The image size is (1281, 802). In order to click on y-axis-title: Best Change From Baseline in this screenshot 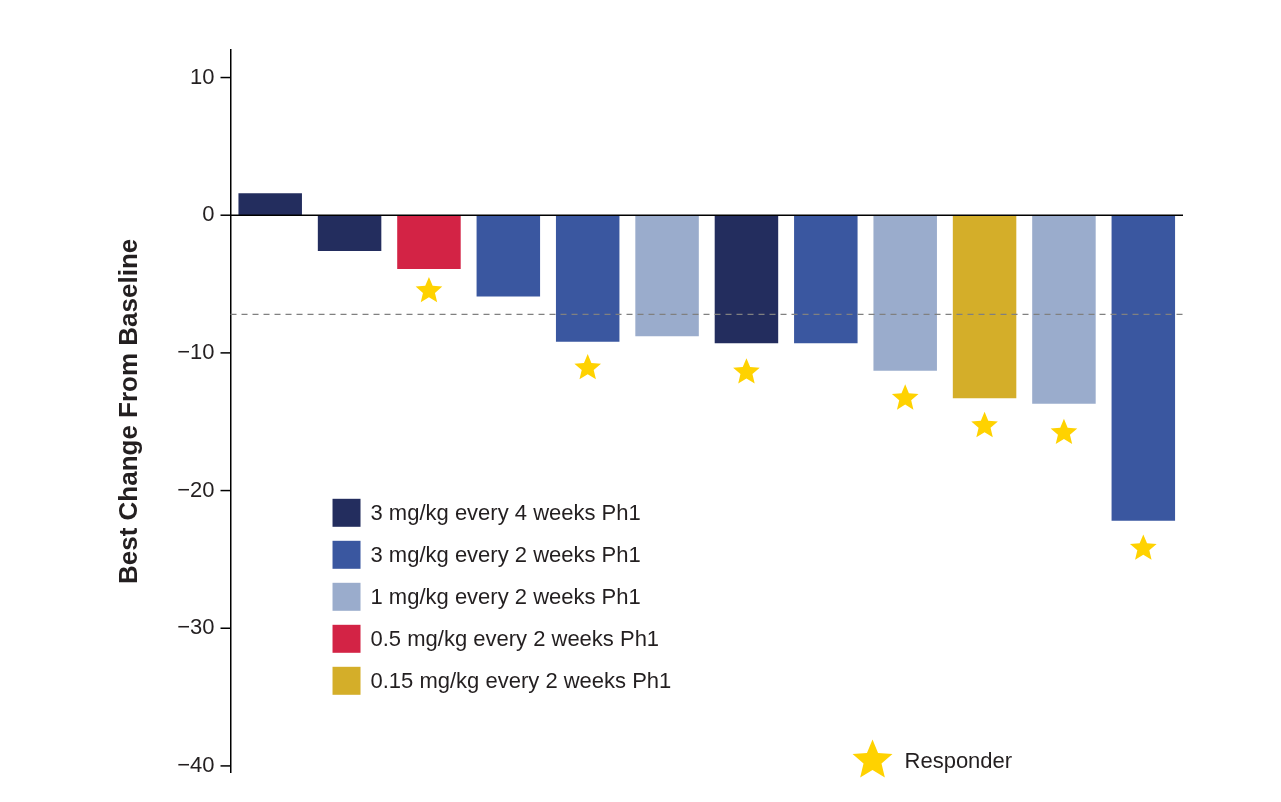, I will do `click(127, 411)`.